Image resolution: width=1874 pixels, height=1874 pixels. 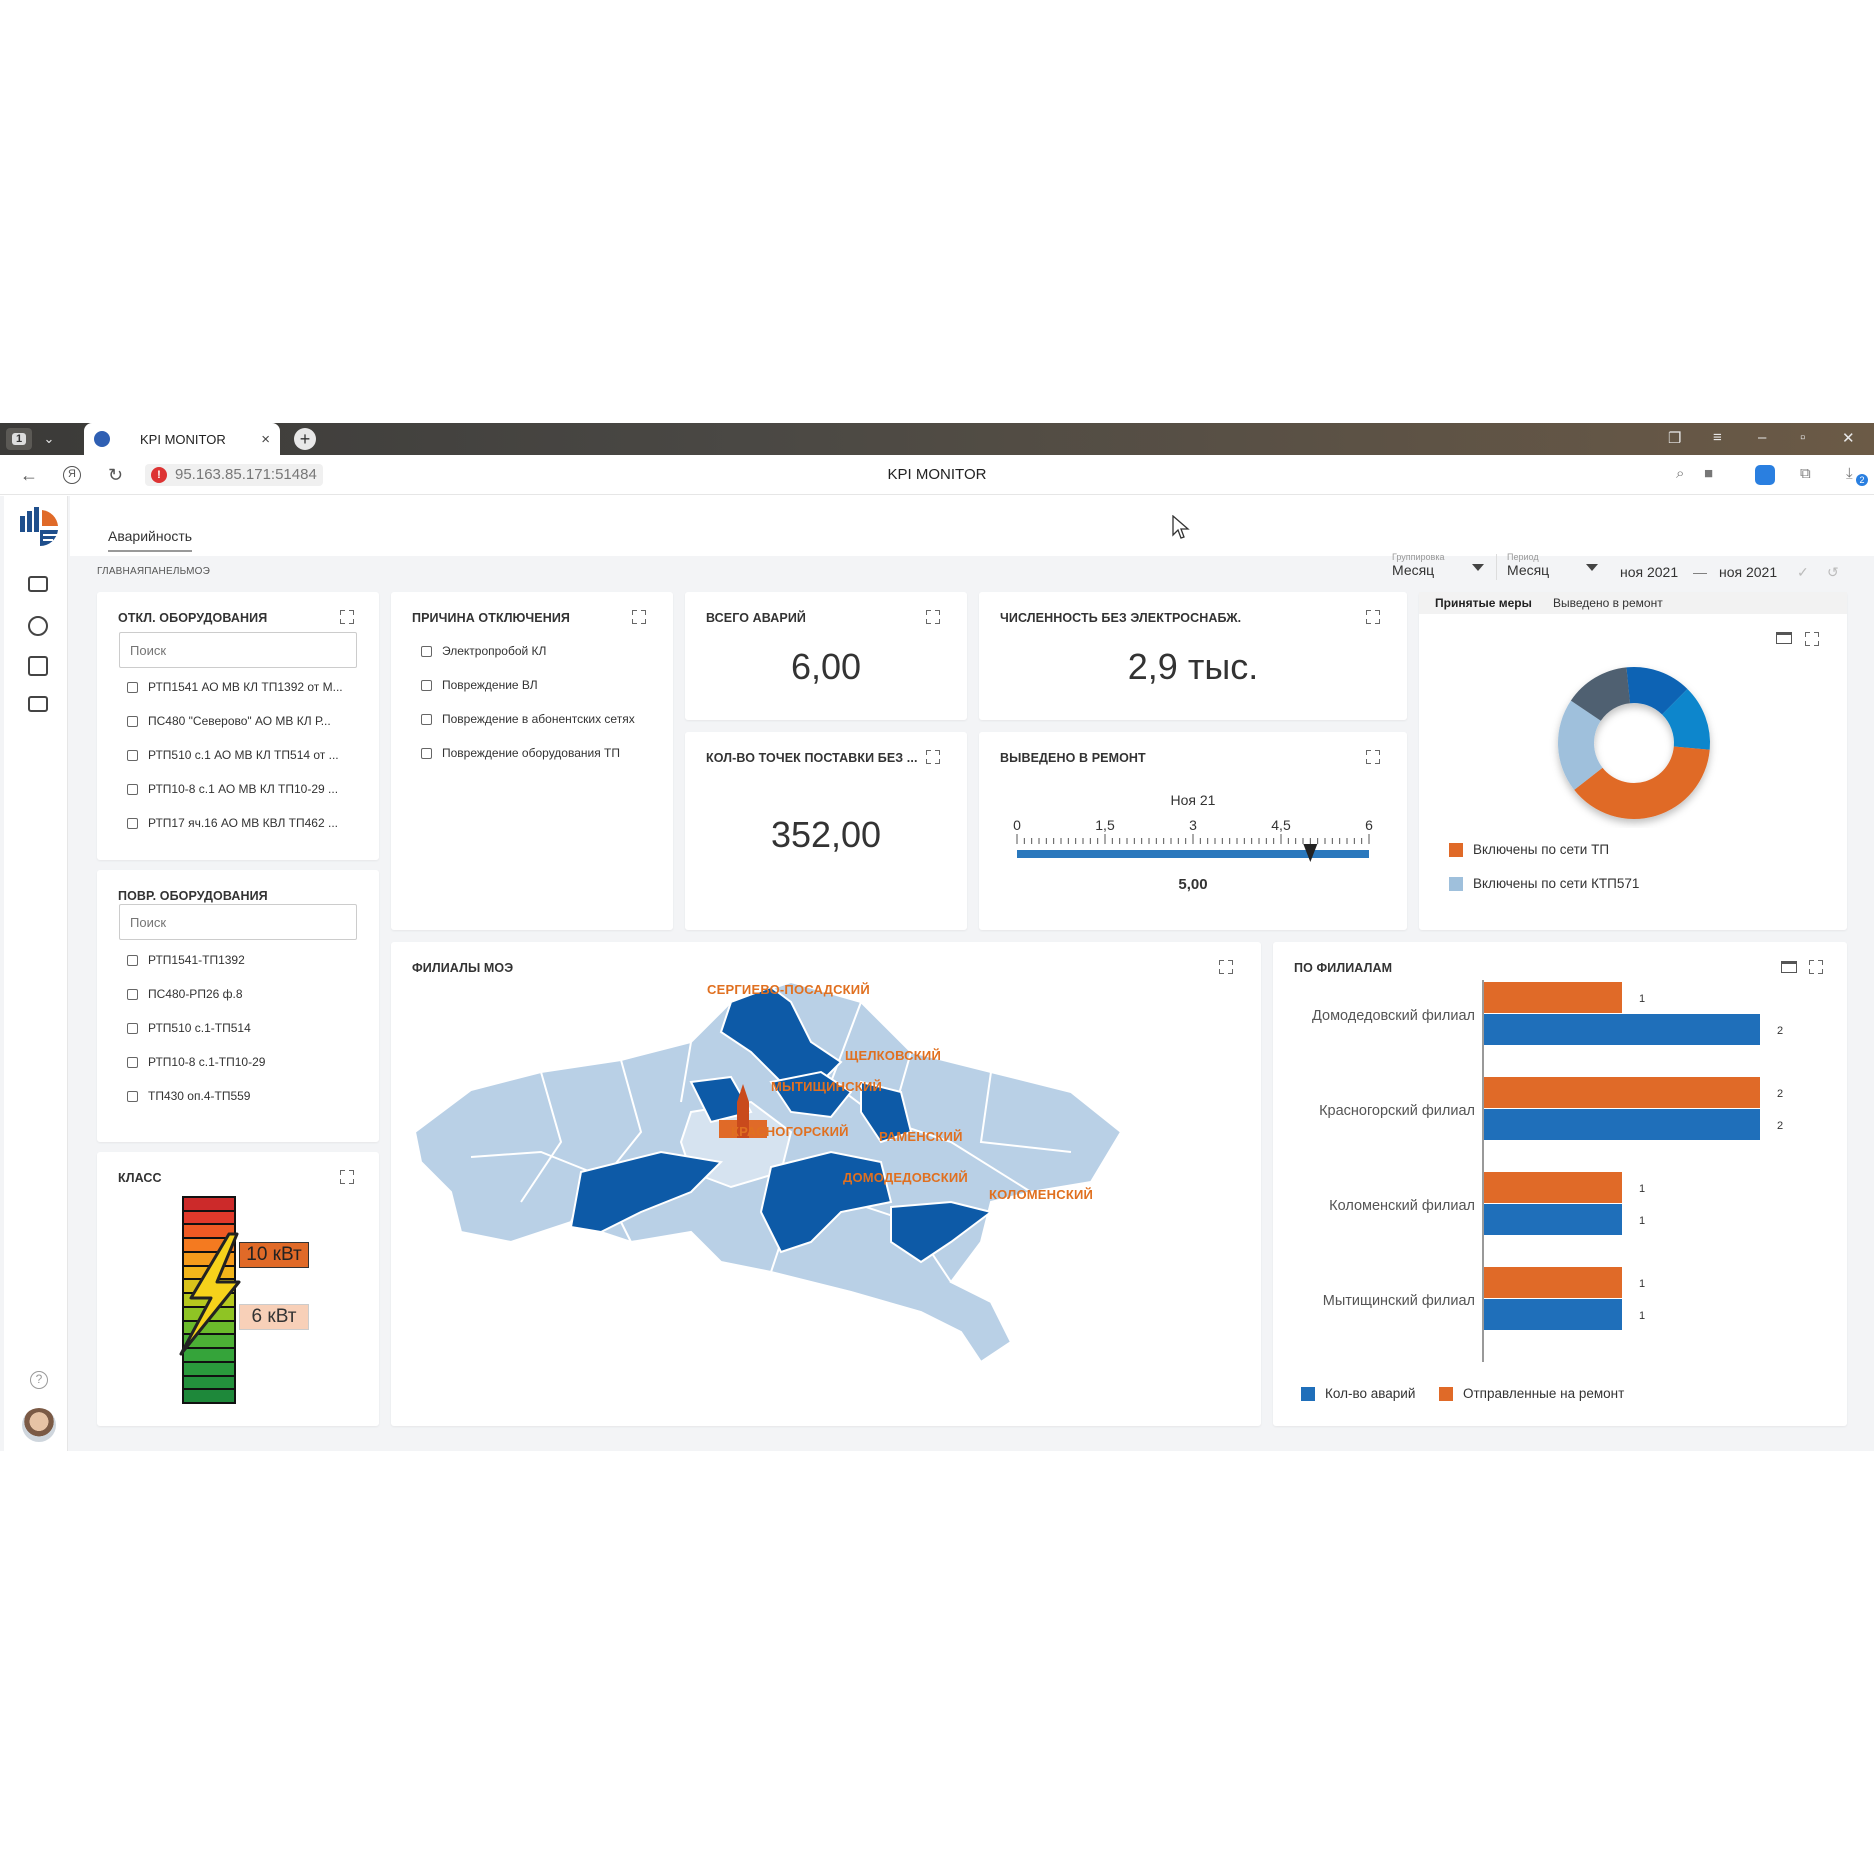 What do you see at coordinates (1709, 473) in the screenshot?
I see `bookmark-icon: ■` at bounding box center [1709, 473].